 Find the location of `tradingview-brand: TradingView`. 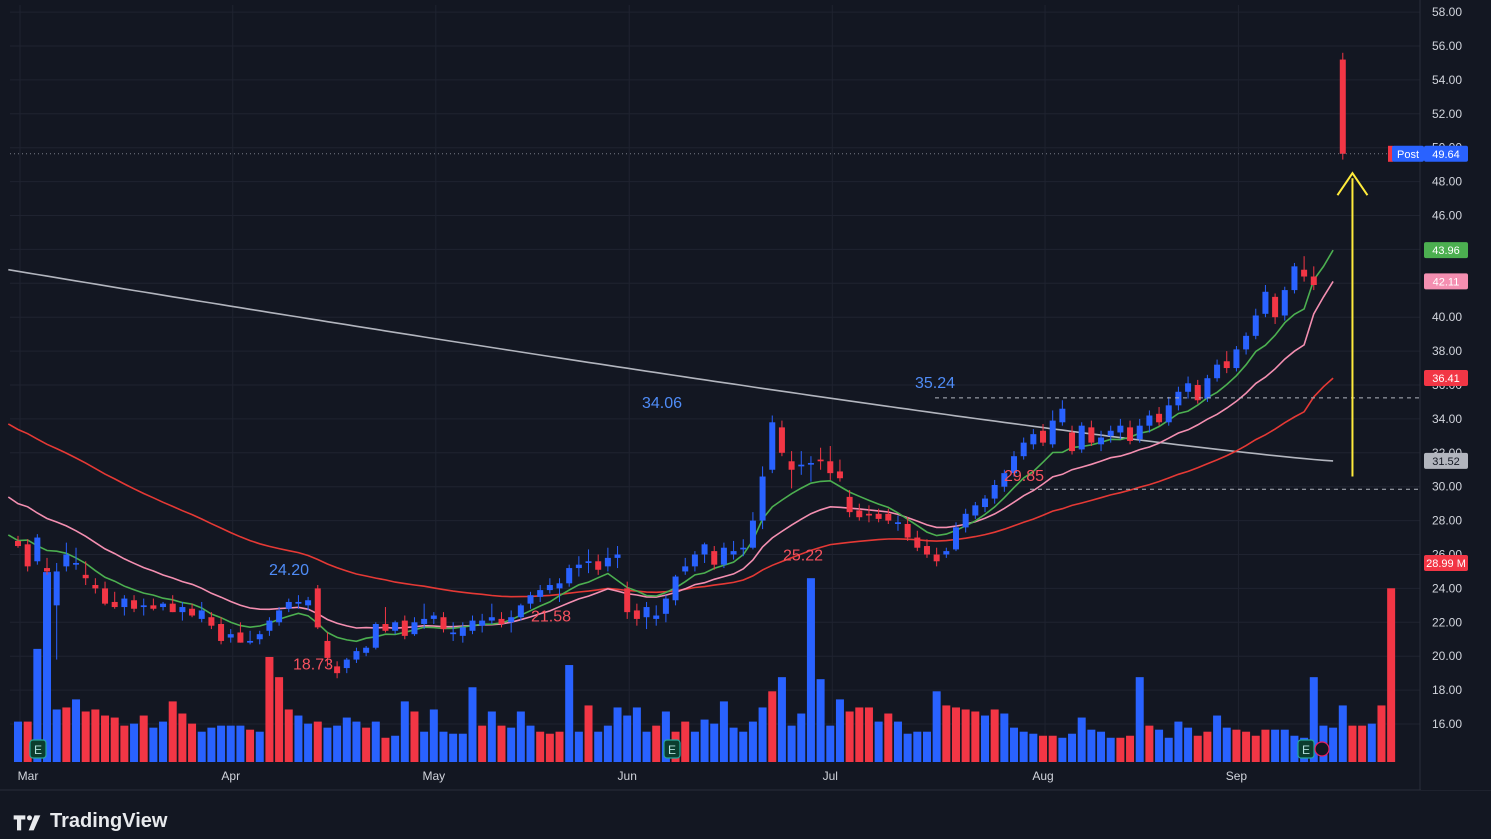

tradingview-brand: TradingView is located at coordinates (89, 821).